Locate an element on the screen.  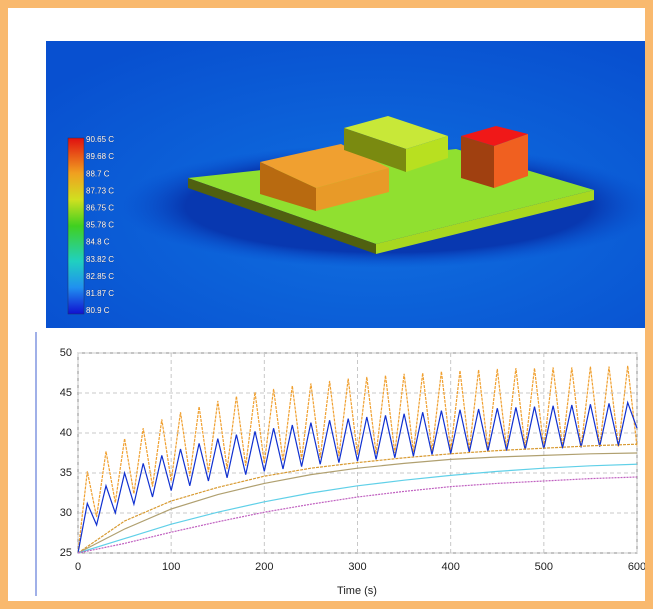
x-tick-label: 200 is located at coordinates (264, 567).